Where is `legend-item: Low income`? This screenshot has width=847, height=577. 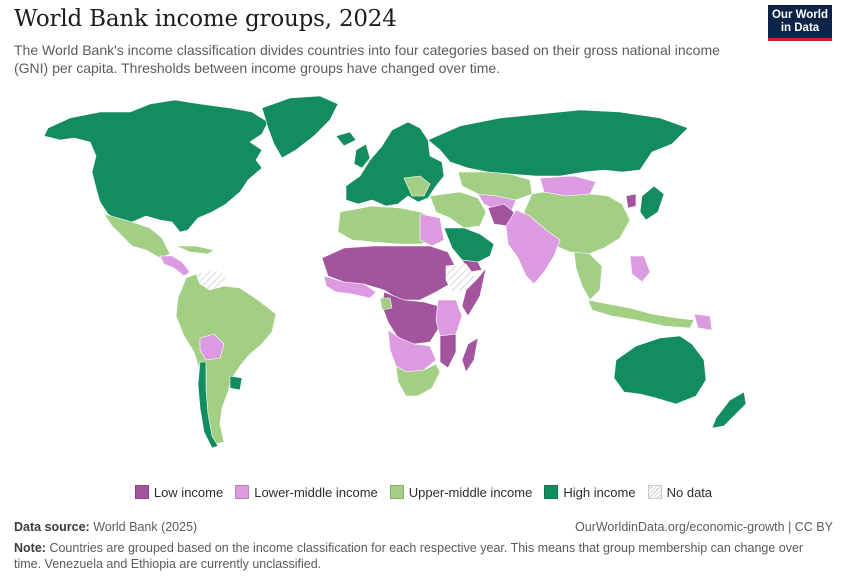
legend-item: Low income is located at coordinates (179, 493).